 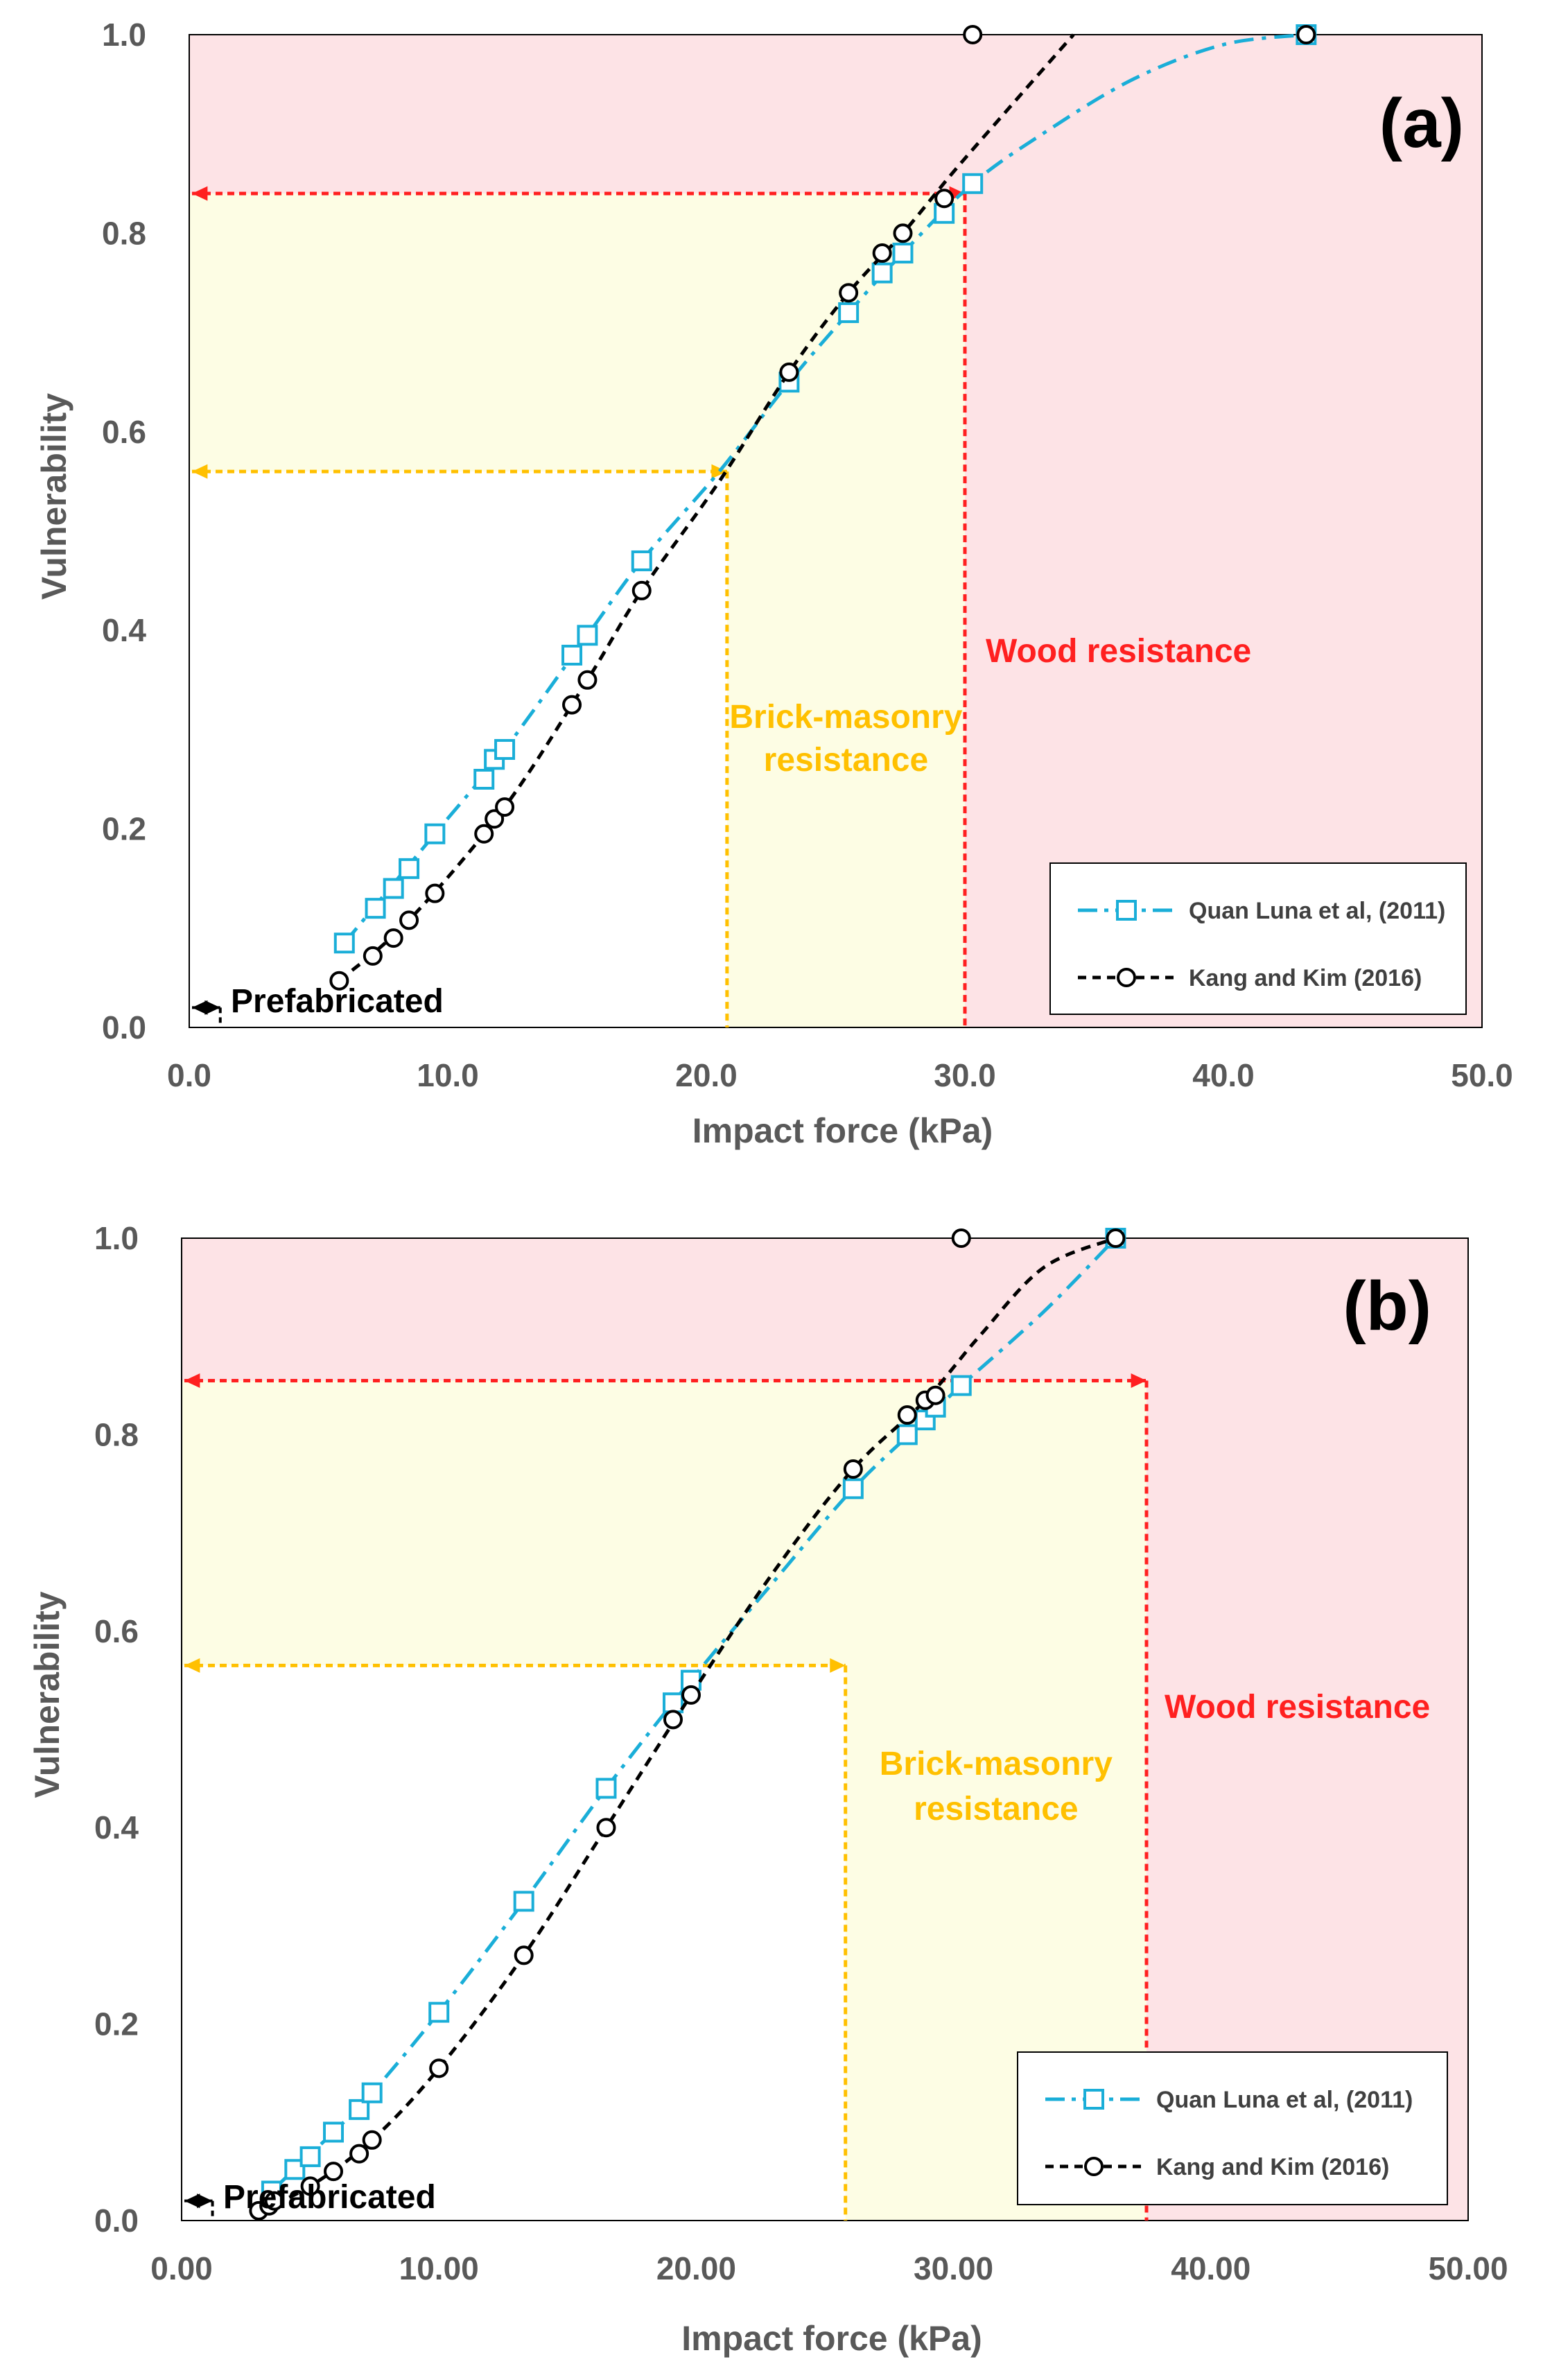 What do you see at coordinates (1421, 123) in the screenshot?
I see `panel-label: (a)` at bounding box center [1421, 123].